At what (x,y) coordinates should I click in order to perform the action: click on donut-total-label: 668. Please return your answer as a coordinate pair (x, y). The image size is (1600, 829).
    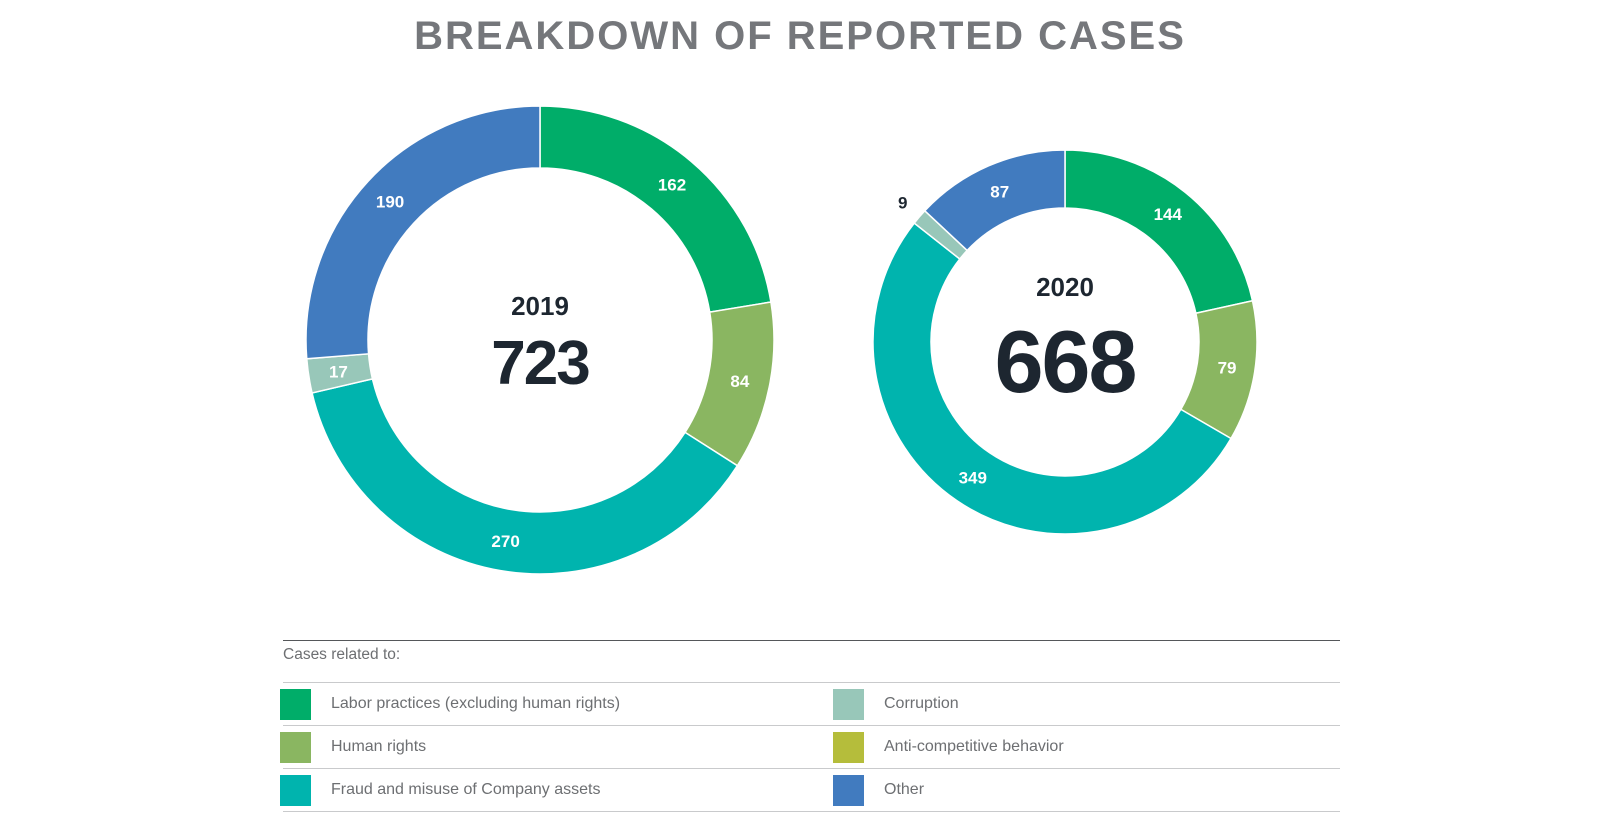
    Looking at the image, I should click on (1065, 361).